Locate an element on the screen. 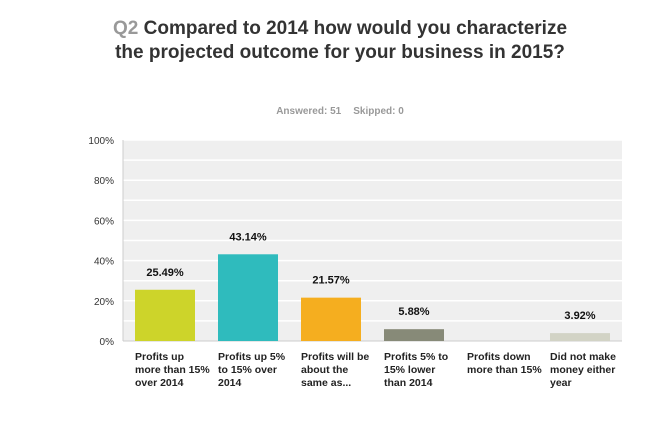  data-label: 3.92% is located at coordinates (579, 316).